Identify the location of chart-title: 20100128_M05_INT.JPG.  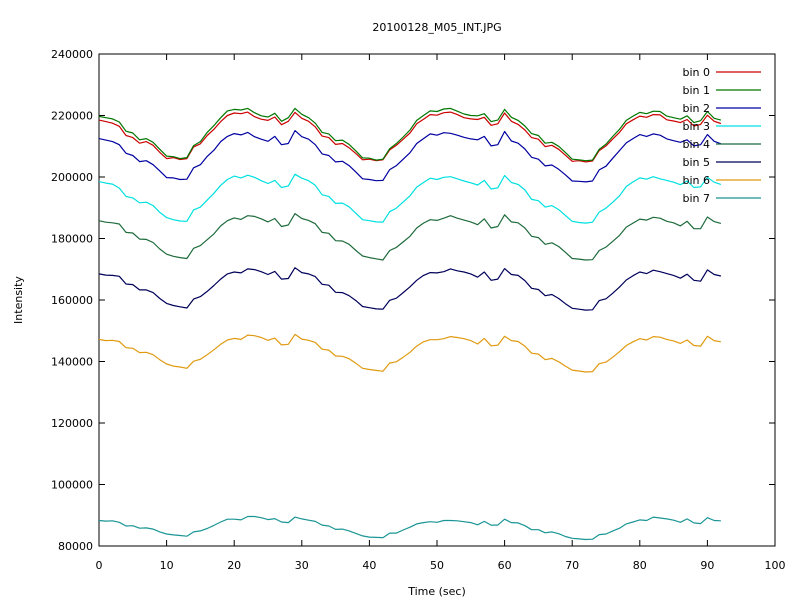
(436, 27).